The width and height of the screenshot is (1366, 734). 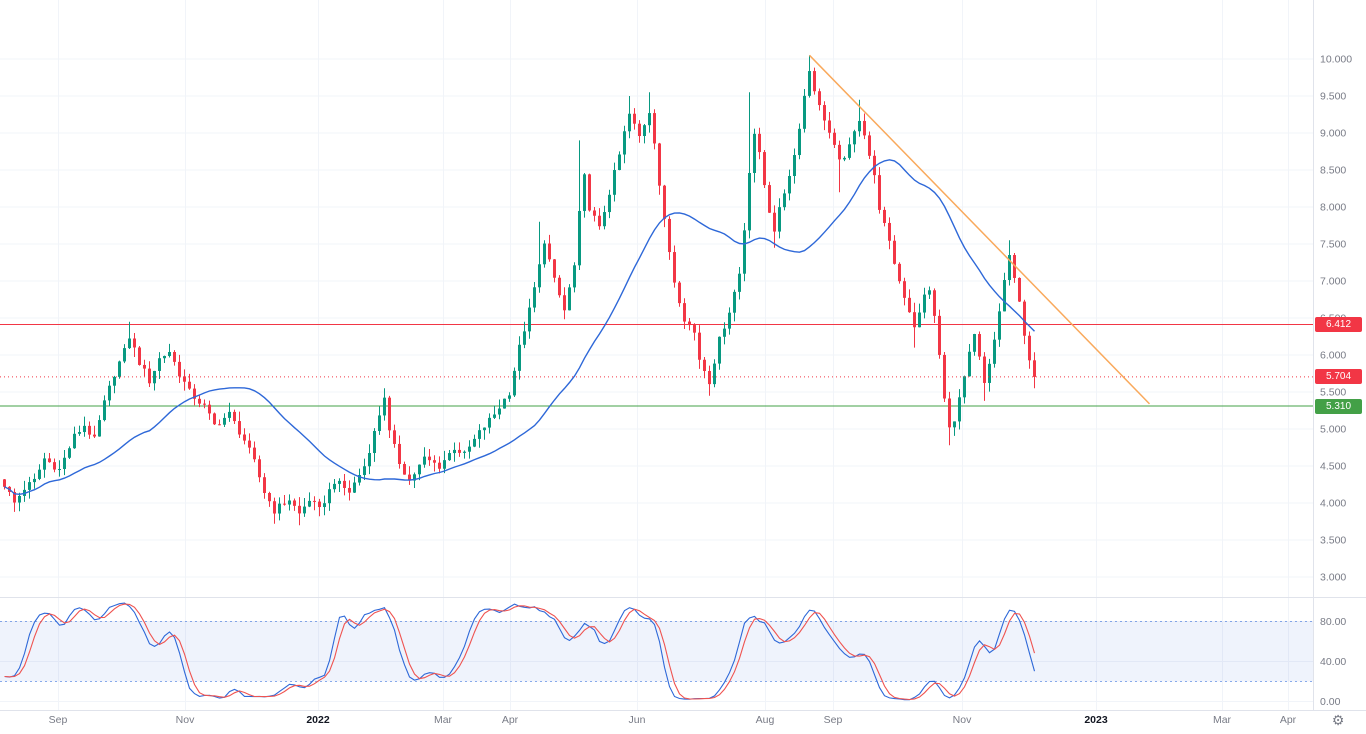 What do you see at coordinates (58, 720) in the screenshot?
I see `axis-tick-label: Sep` at bounding box center [58, 720].